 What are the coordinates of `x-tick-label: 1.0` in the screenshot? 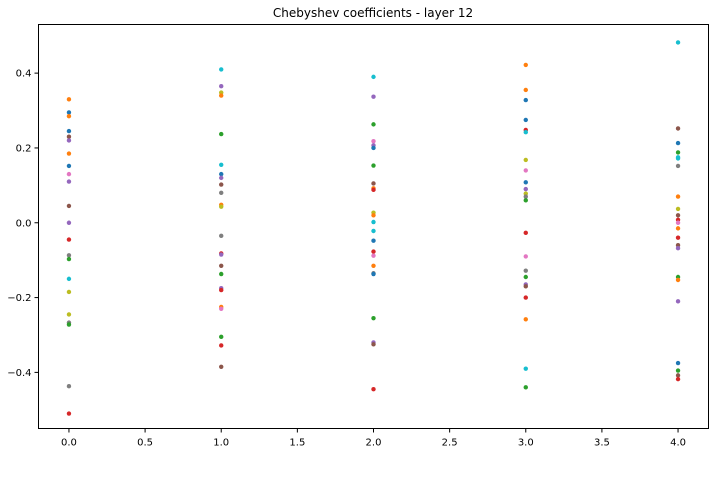 It's located at (221, 443).